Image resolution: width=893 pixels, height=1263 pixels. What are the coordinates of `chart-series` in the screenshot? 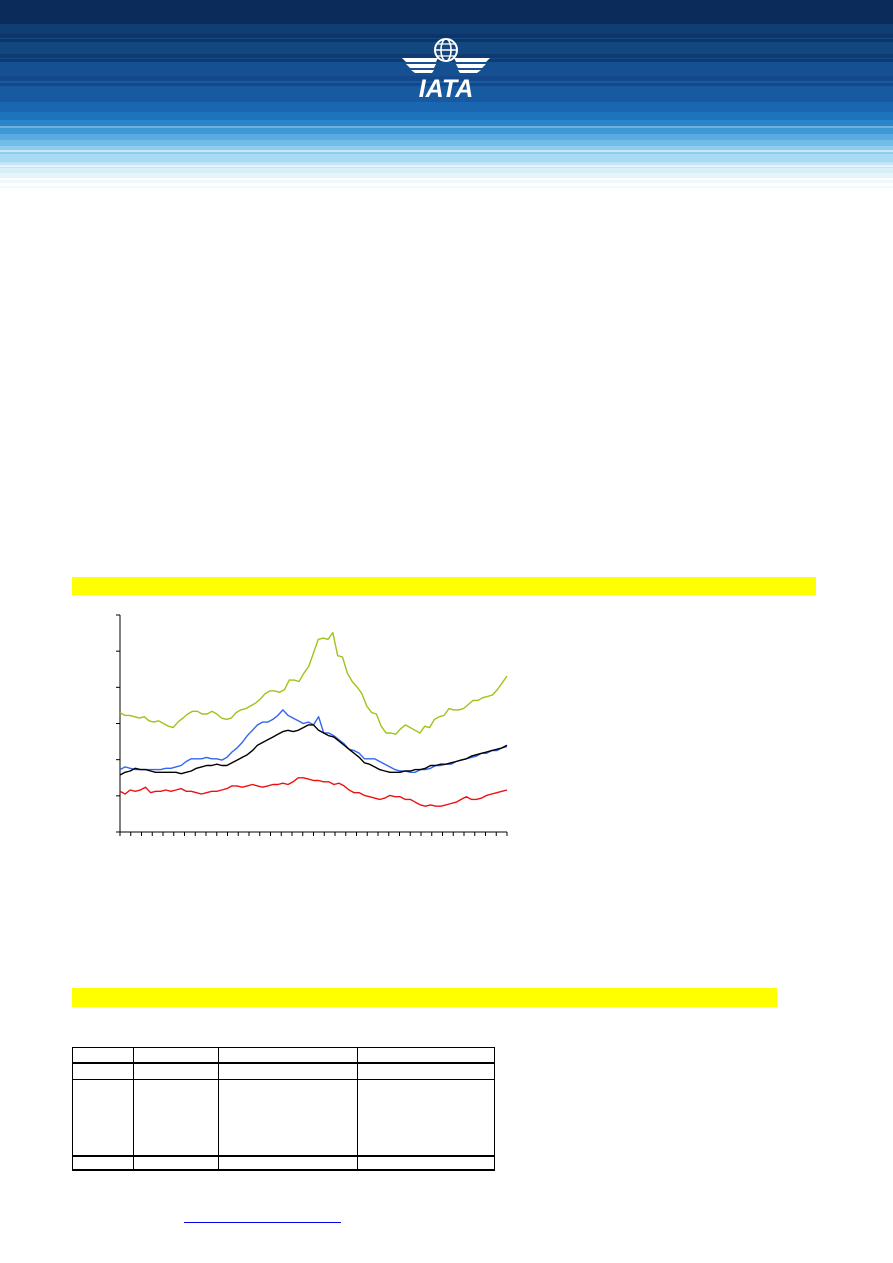 It's located at (313, 719).